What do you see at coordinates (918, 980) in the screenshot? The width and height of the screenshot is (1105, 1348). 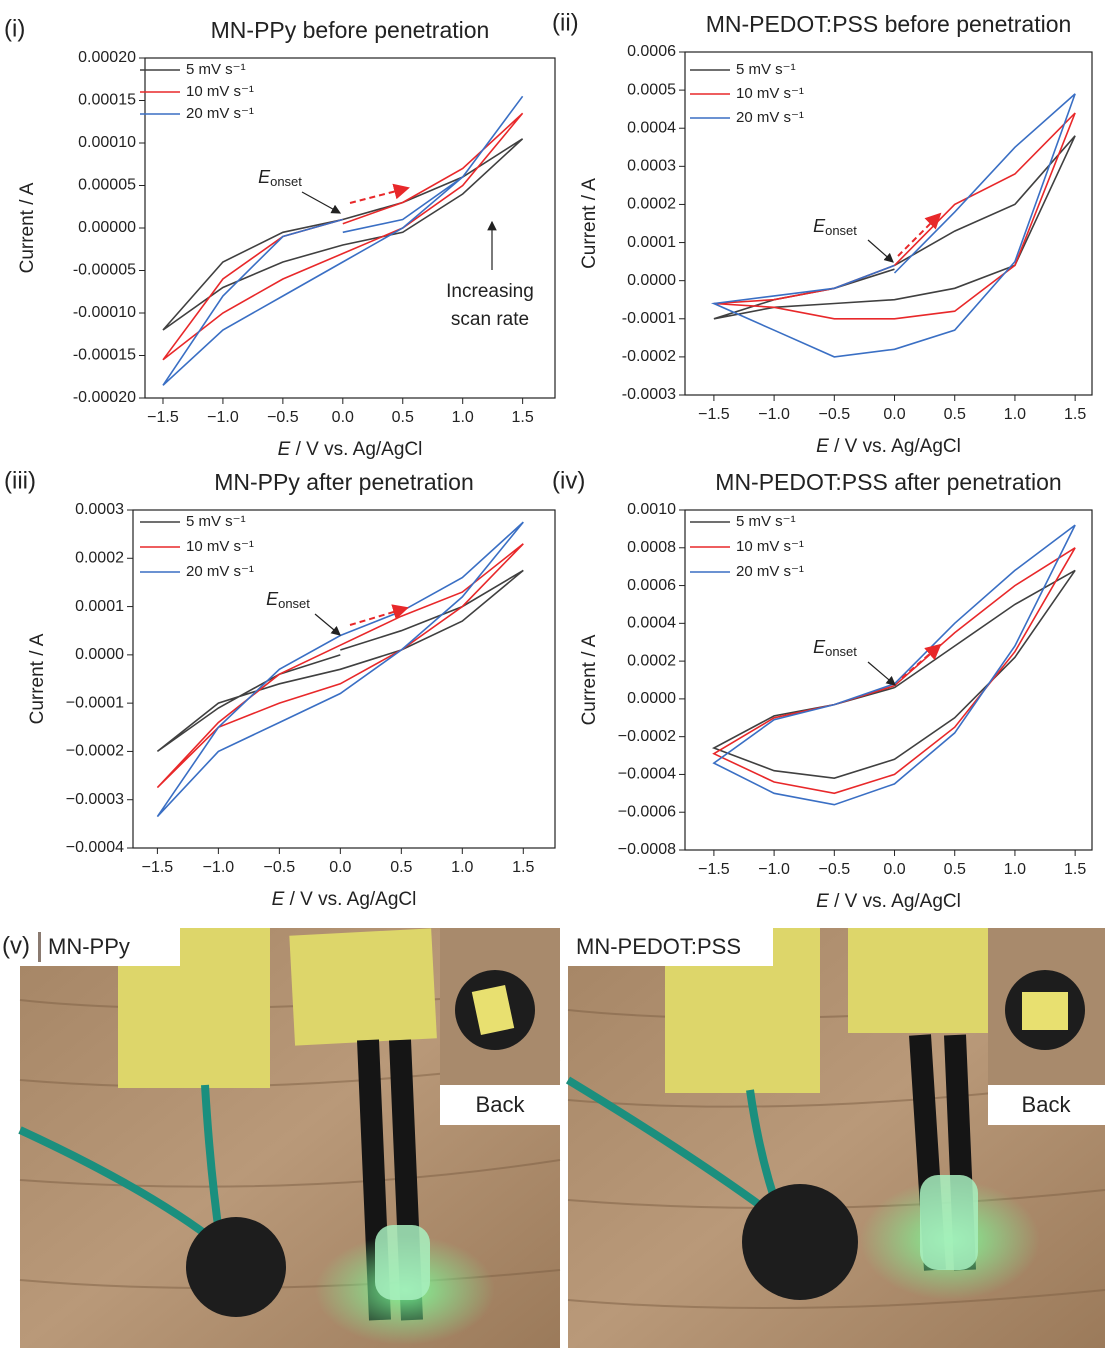 I see `tape` at bounding box center [918, 980].